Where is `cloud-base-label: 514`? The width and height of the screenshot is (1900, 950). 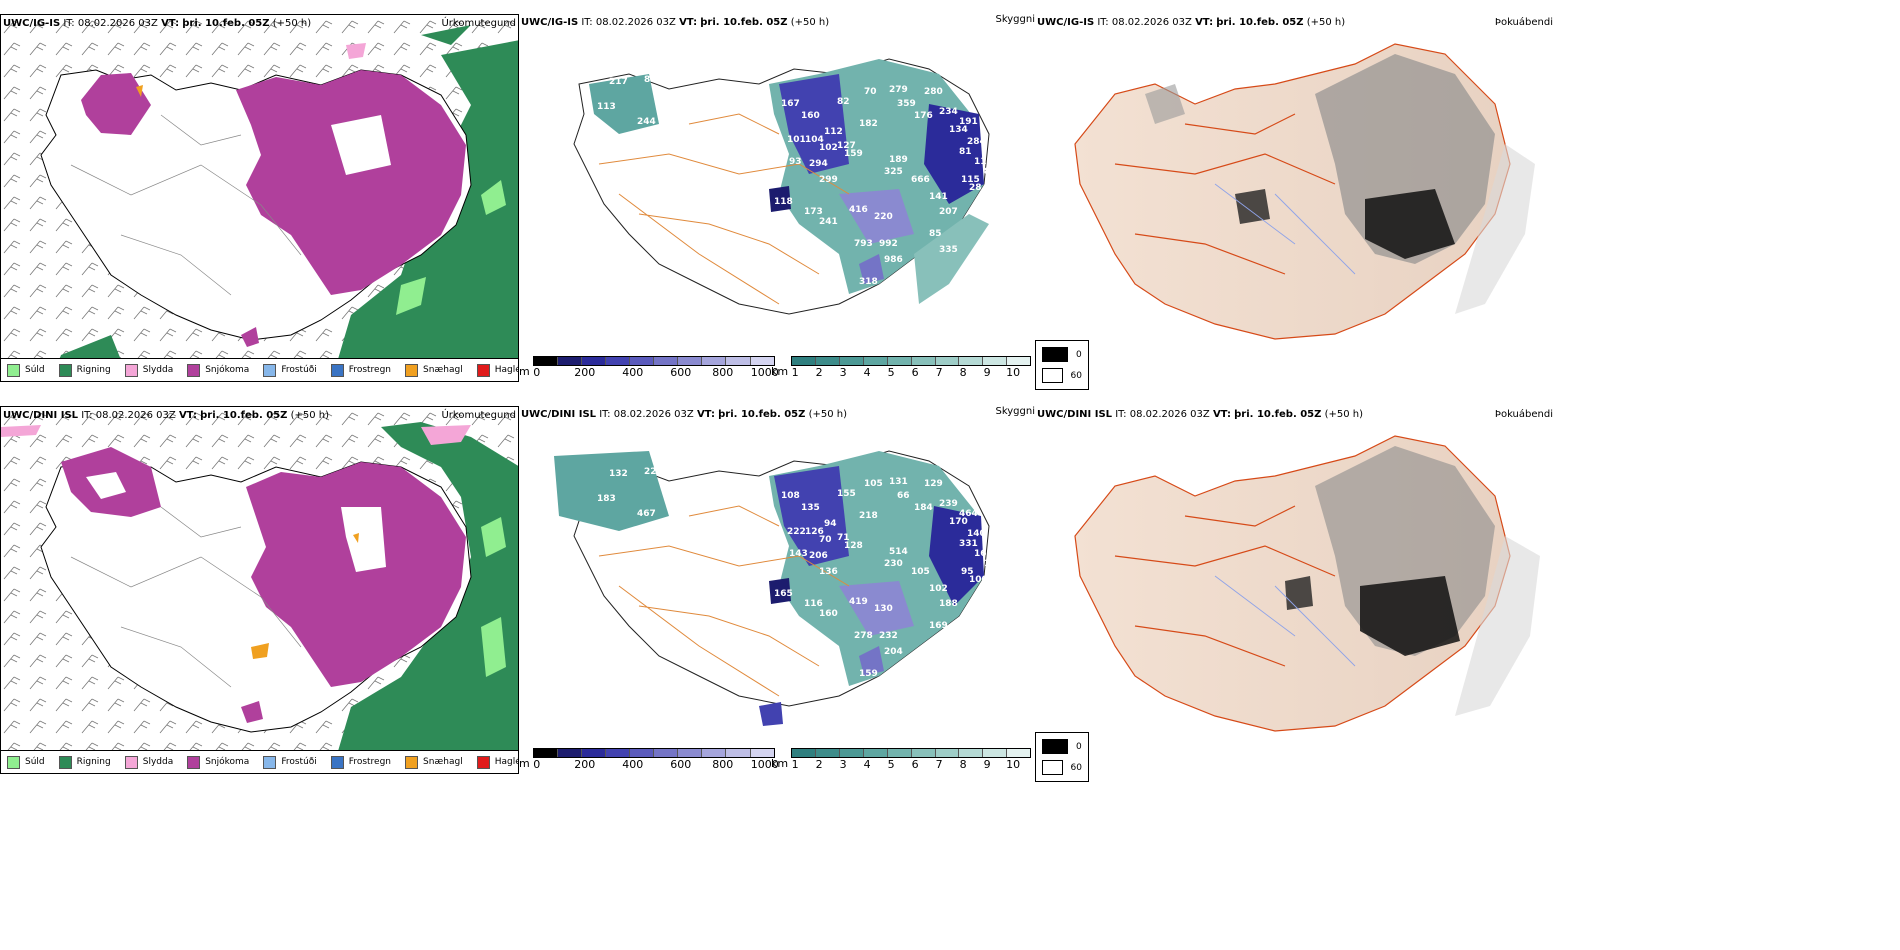
cloud-base-label: 514 is located at coordinates (898, 552).